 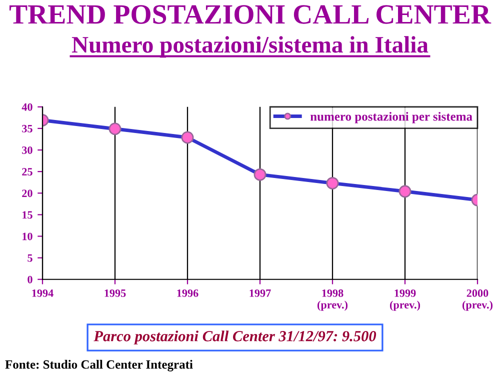 What do you see at coordinates (27, 236) in the screenshot?
I see `y-tick-label: 10` at bounding box center [27, 236].